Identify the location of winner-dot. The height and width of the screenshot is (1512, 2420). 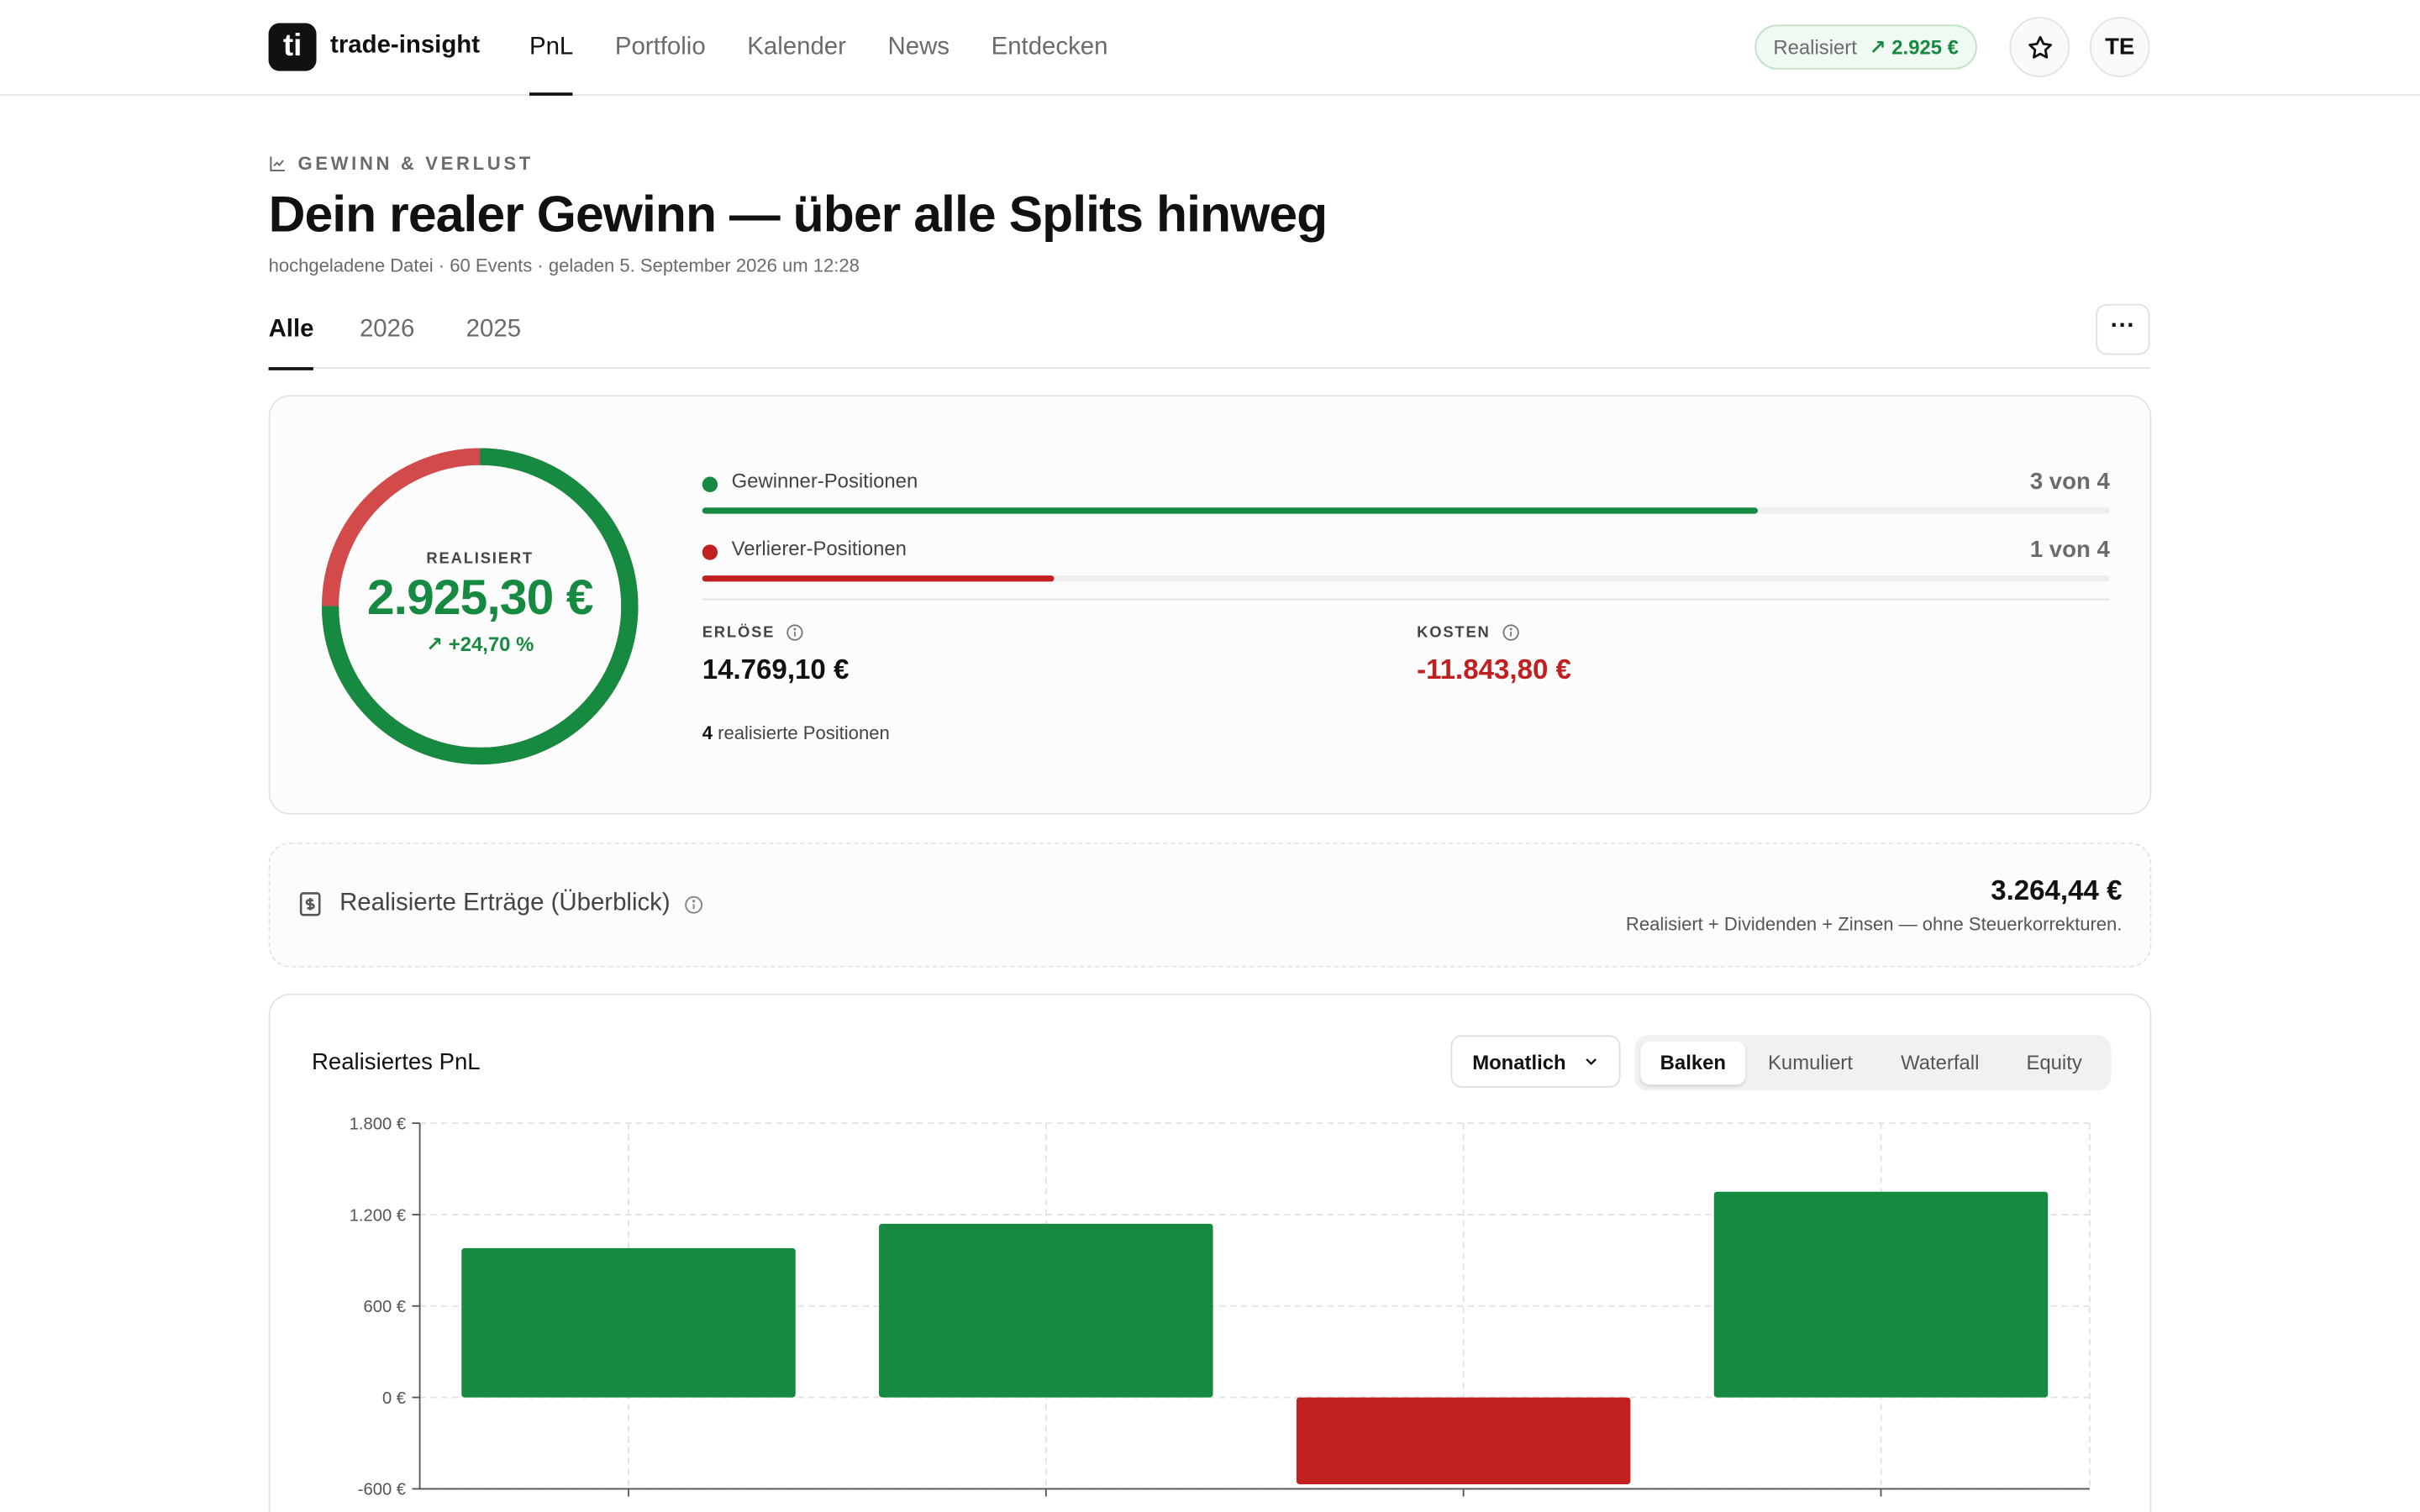
(710, 484).